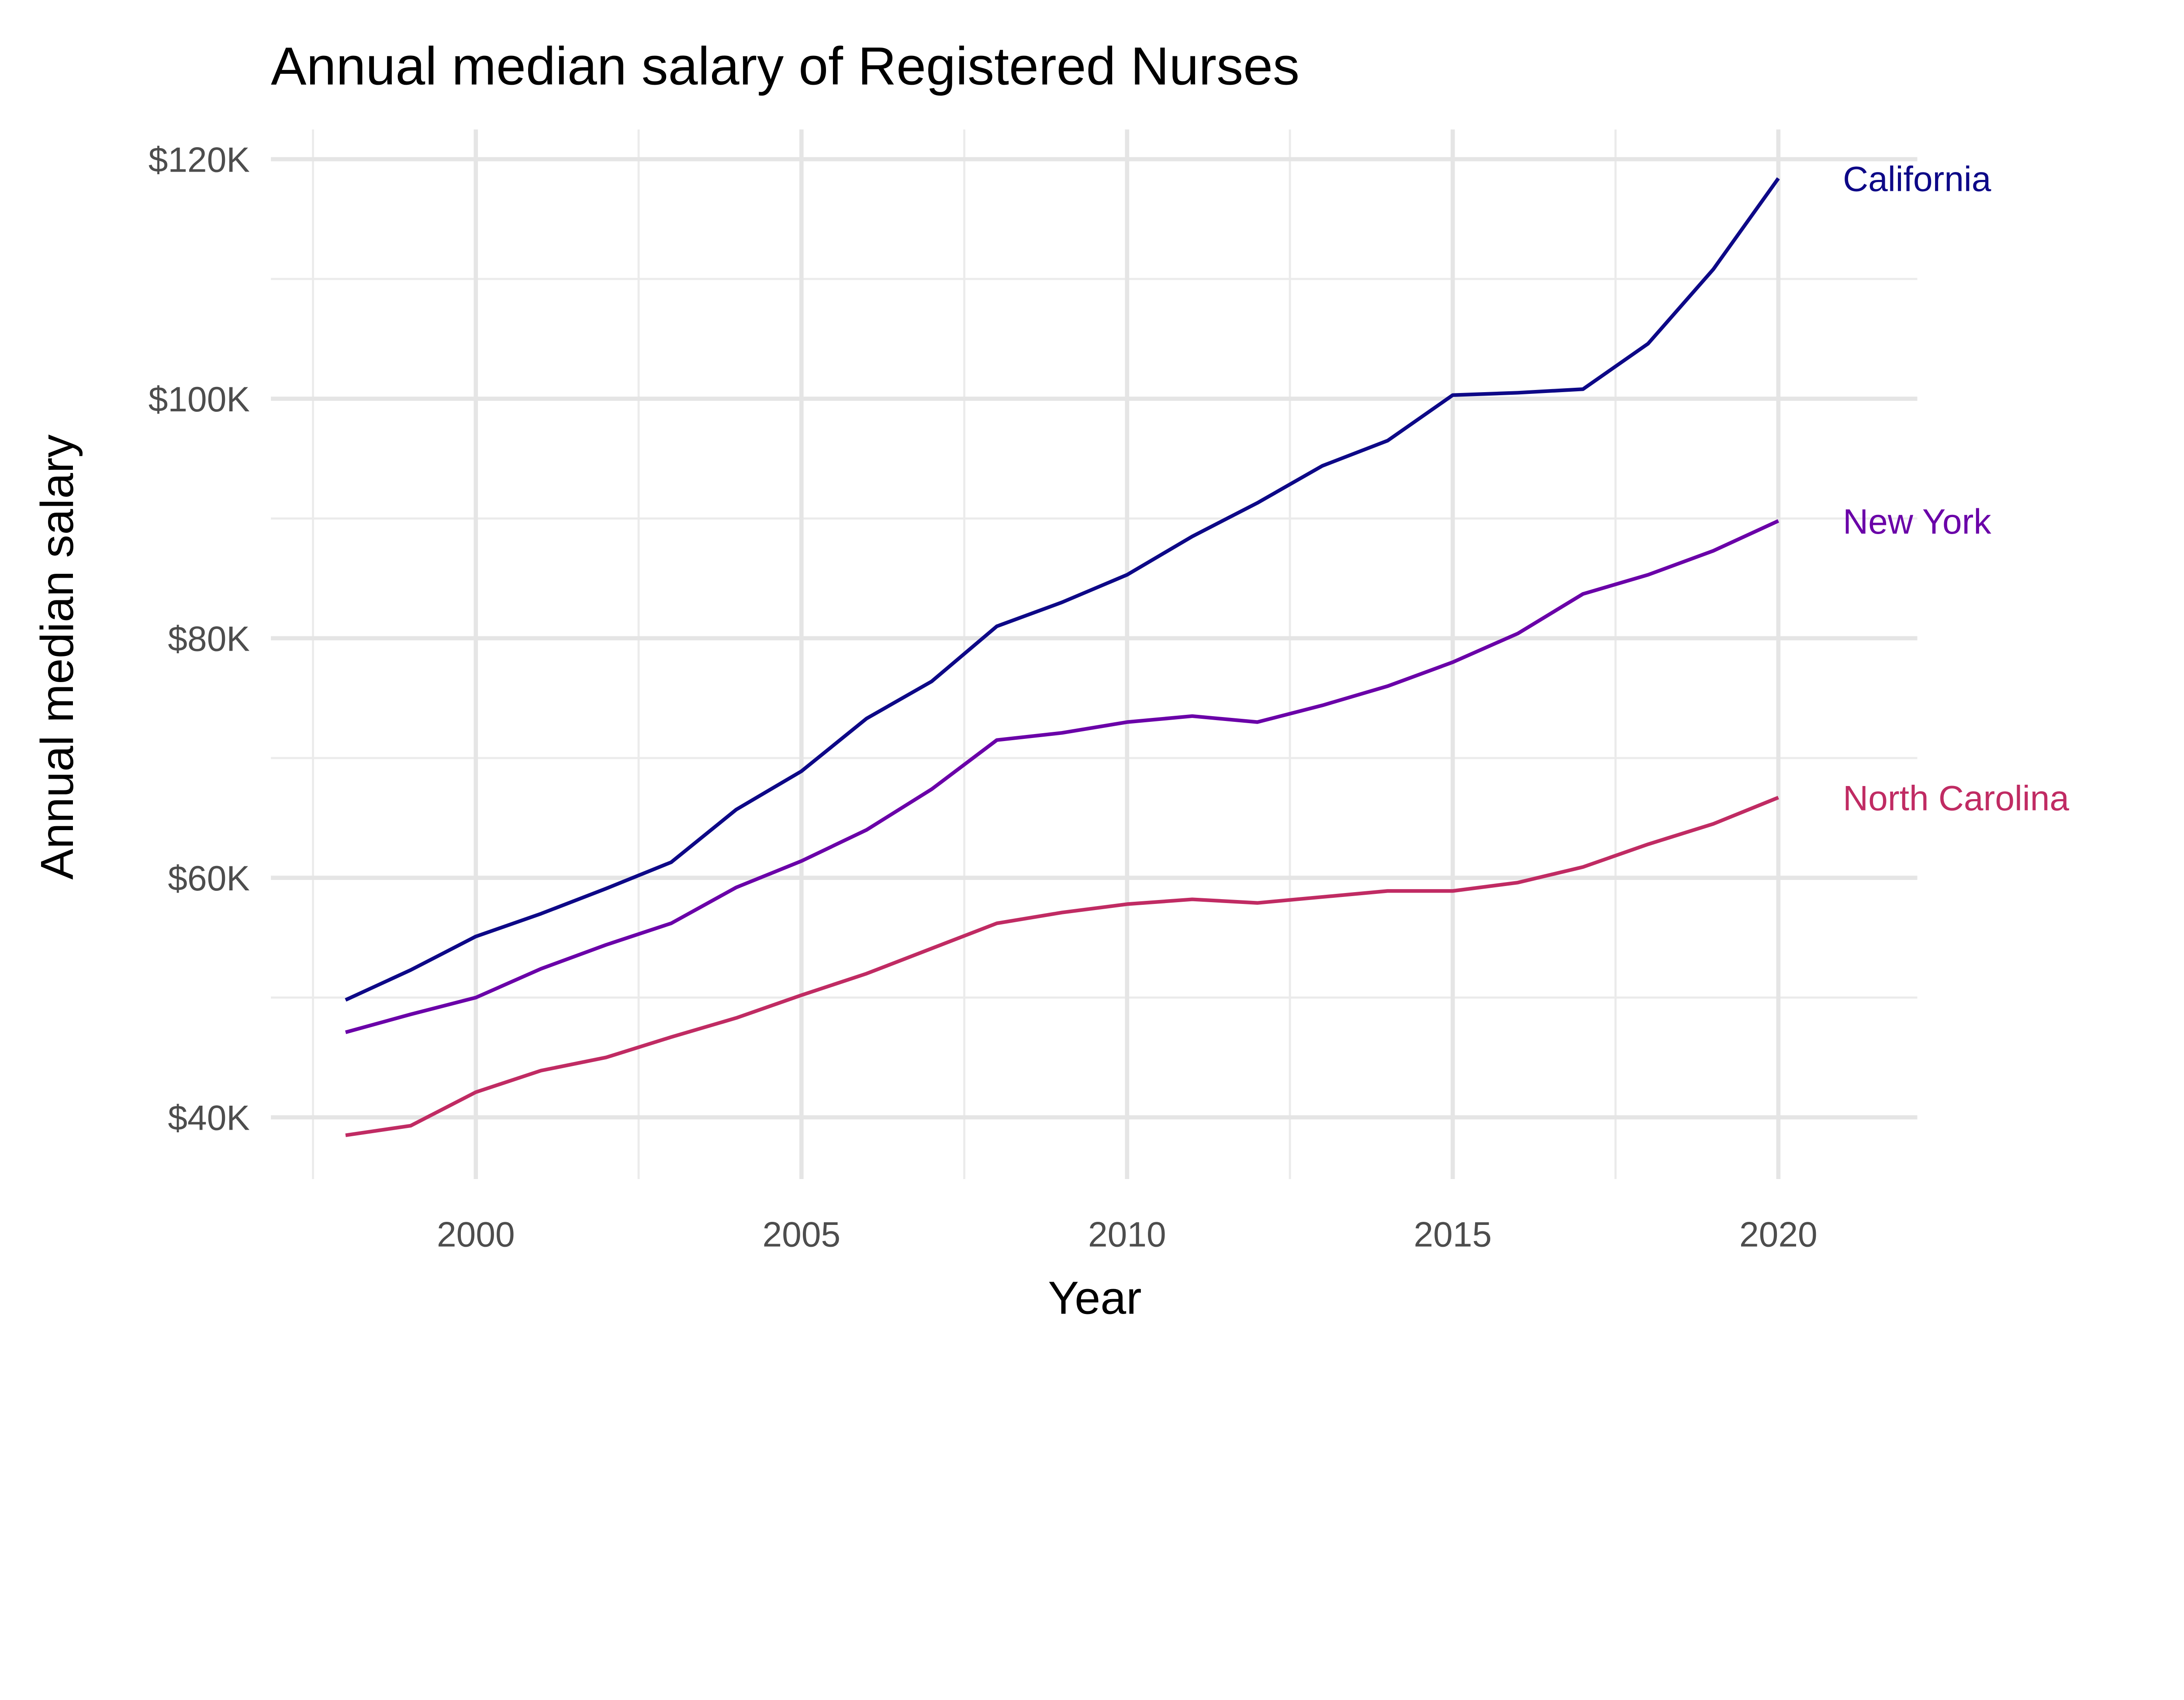  What do you see at coordinates (1956, 799) in the screenshot?
I see `series-label: North Carolina` at bounding box center [1956, 799].